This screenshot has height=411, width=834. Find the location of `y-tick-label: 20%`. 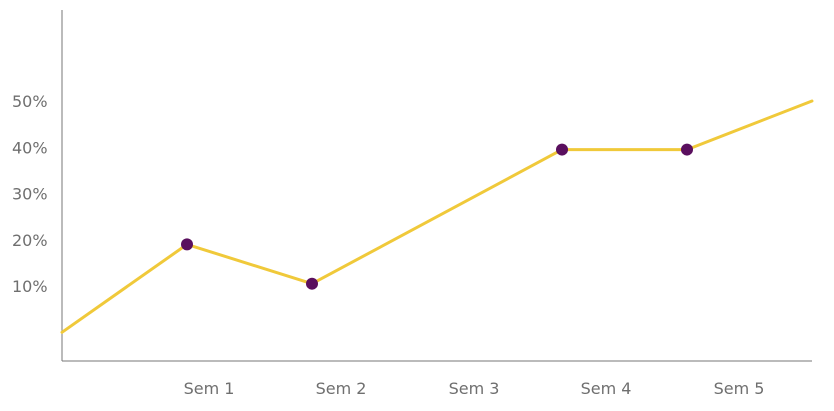

y-tick-label: 20% is located at coordinates (30, 240).